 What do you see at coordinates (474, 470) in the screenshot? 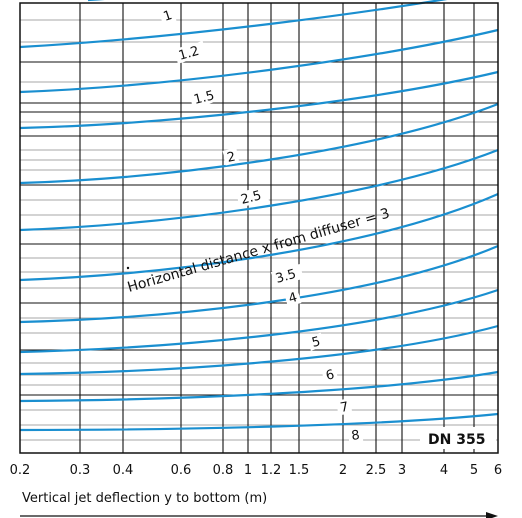
I see `x-tick-label: 5` at bounding box center [474, 470].